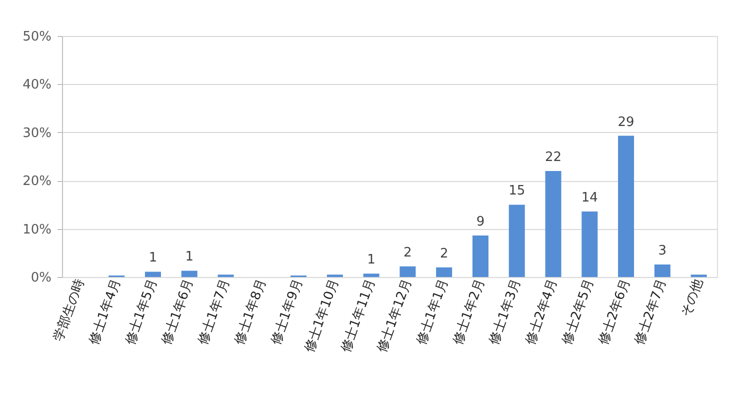 The width and height of the screenshot is (732, 415). Describe the element at coordinates (662, 250) in the screenshot. I see `data-label: 3` at that location.